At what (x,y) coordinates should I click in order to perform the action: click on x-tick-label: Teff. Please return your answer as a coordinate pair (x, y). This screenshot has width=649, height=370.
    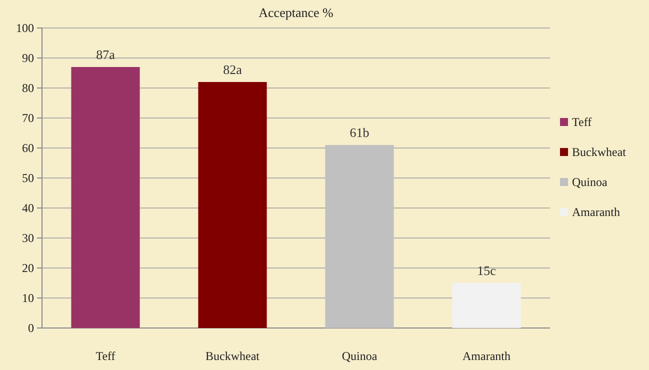
    Looking at the image, I should click on (106, 356).